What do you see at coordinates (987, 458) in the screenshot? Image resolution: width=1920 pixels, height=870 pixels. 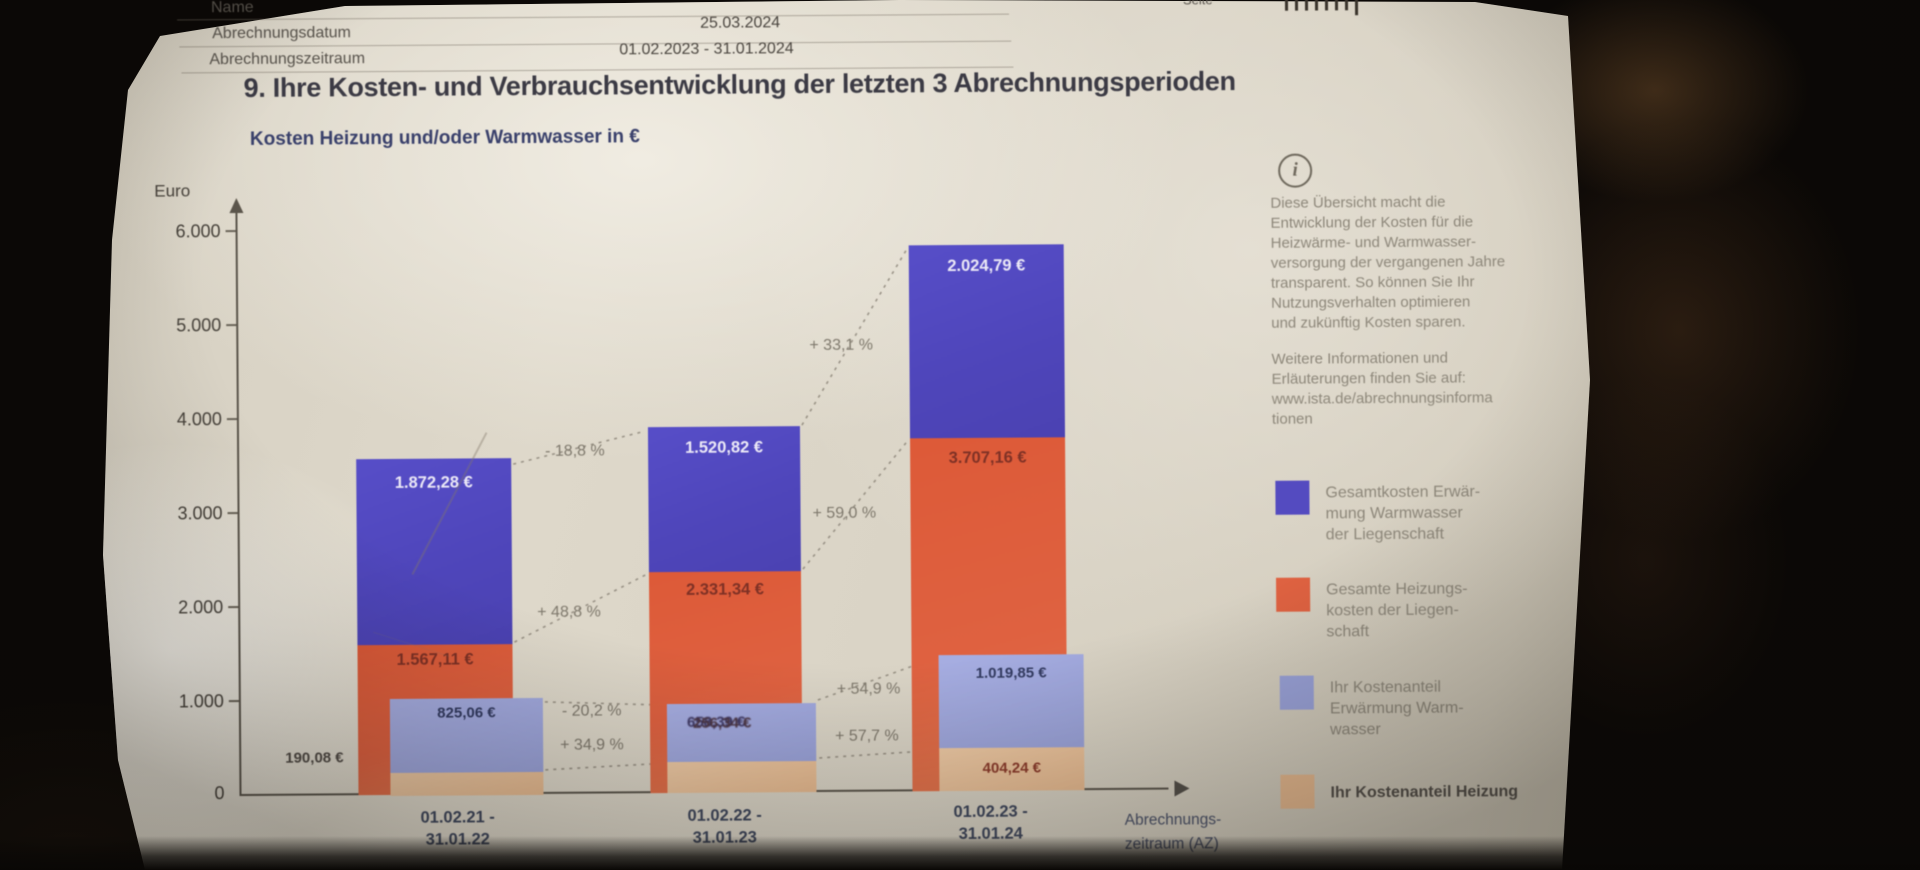 I see `bar3-heizung-total-value: 3.707,16 €` at bounding box center [987, 458].